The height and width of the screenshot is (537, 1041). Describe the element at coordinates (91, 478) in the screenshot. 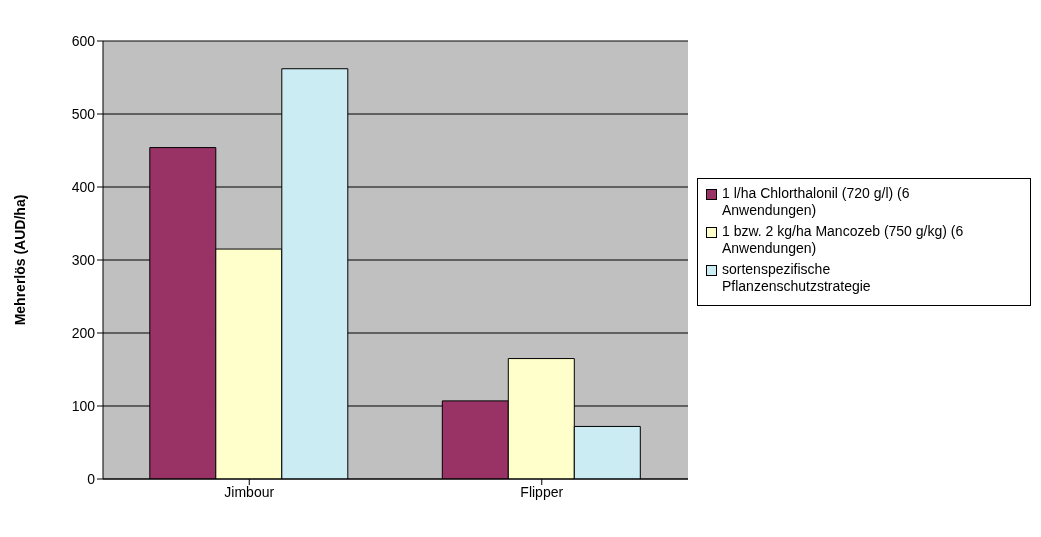

I see `y-tick-label: 0` at that location.